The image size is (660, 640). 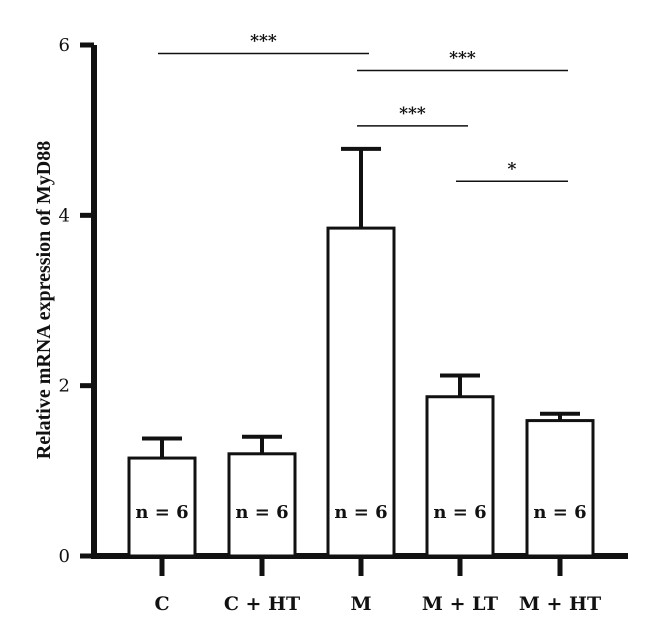 What do you see at coordinates (262, 604) in the screenshot?
I see `x-tick-label: C + HT` at bounding box center [262, 604].